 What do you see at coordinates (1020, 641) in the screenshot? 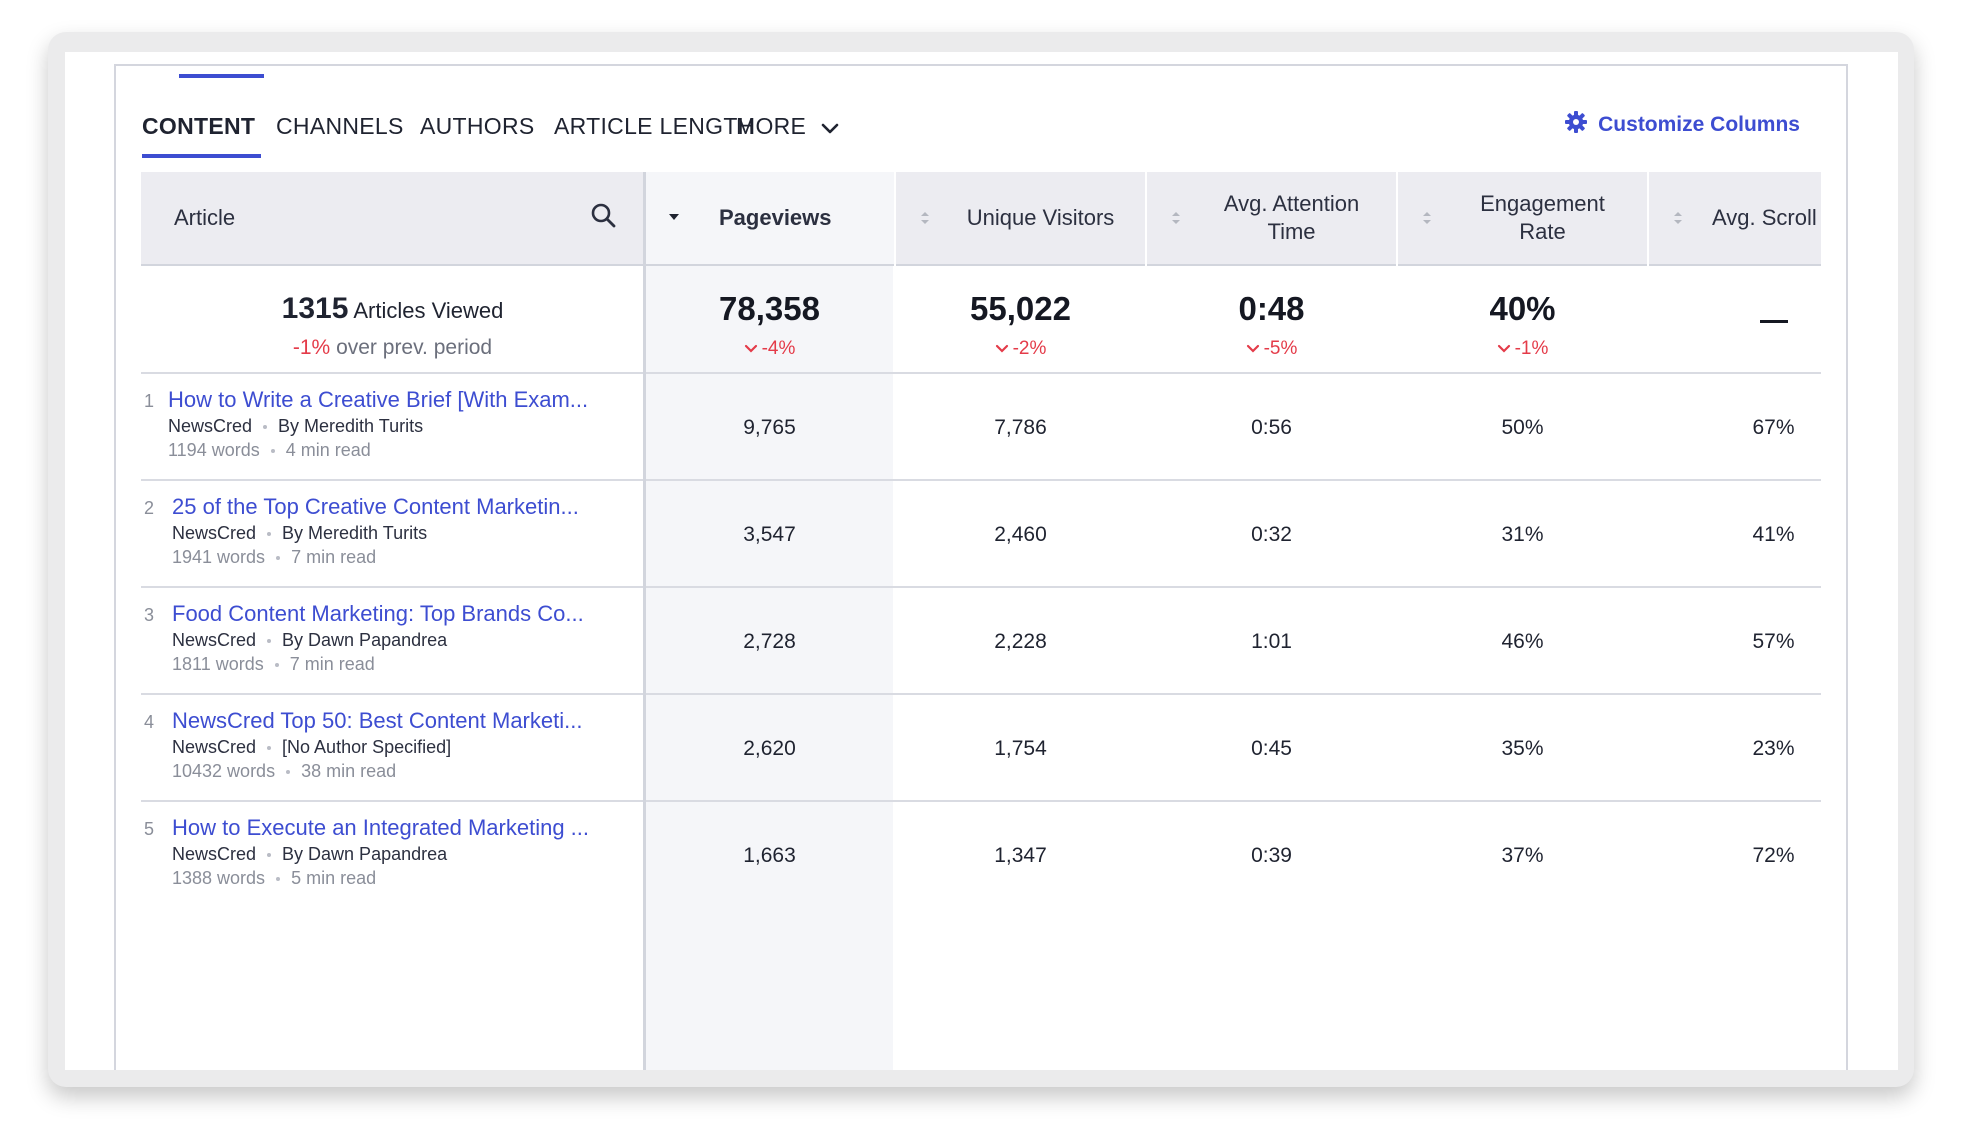
I see `unique-visitors-cell: 2,228` at bounding box center [1020, 641].